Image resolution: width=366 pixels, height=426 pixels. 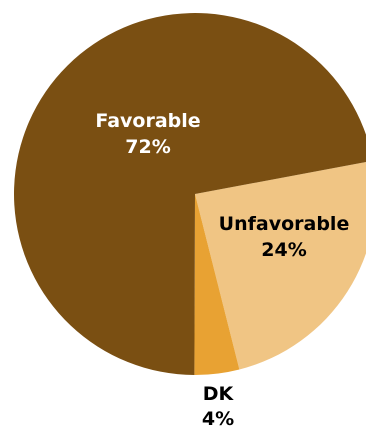 What do you see at coordinates (147, 121) in the screenshot?
I see `slice-label-favorable: Favorable` at bounding box center [147, 121].